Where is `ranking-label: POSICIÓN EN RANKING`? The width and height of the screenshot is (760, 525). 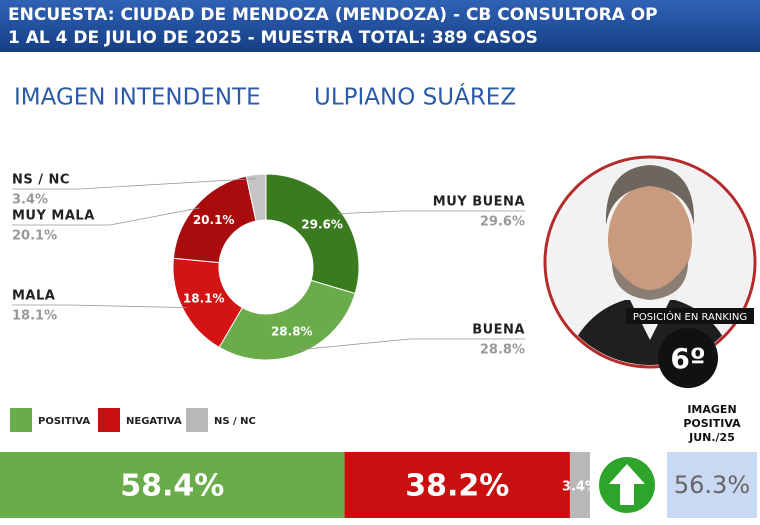
ranking-label: POSICIÓN EN RANKING is located at coordinates (690, 316).